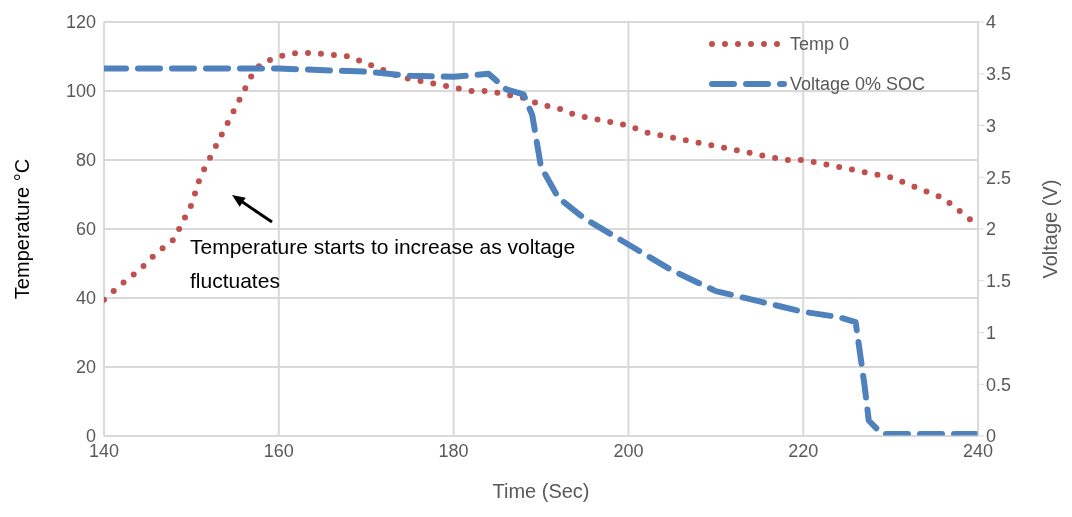 The height and width of the screenshot is (517, 1072). Describe the element at coordinates (999, 74) in the screenshot. I see `y2-tick-label: 3.5` at that location.